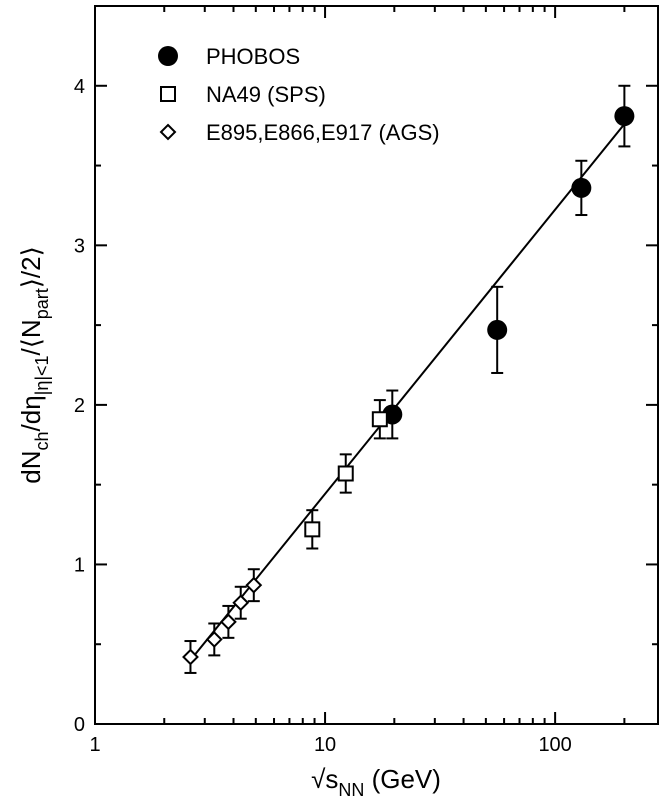  Describe the element at coordinates (266, 94) in the screenshot. I see `legend-label-na49-sps: NA49 (SPS)` at that location.